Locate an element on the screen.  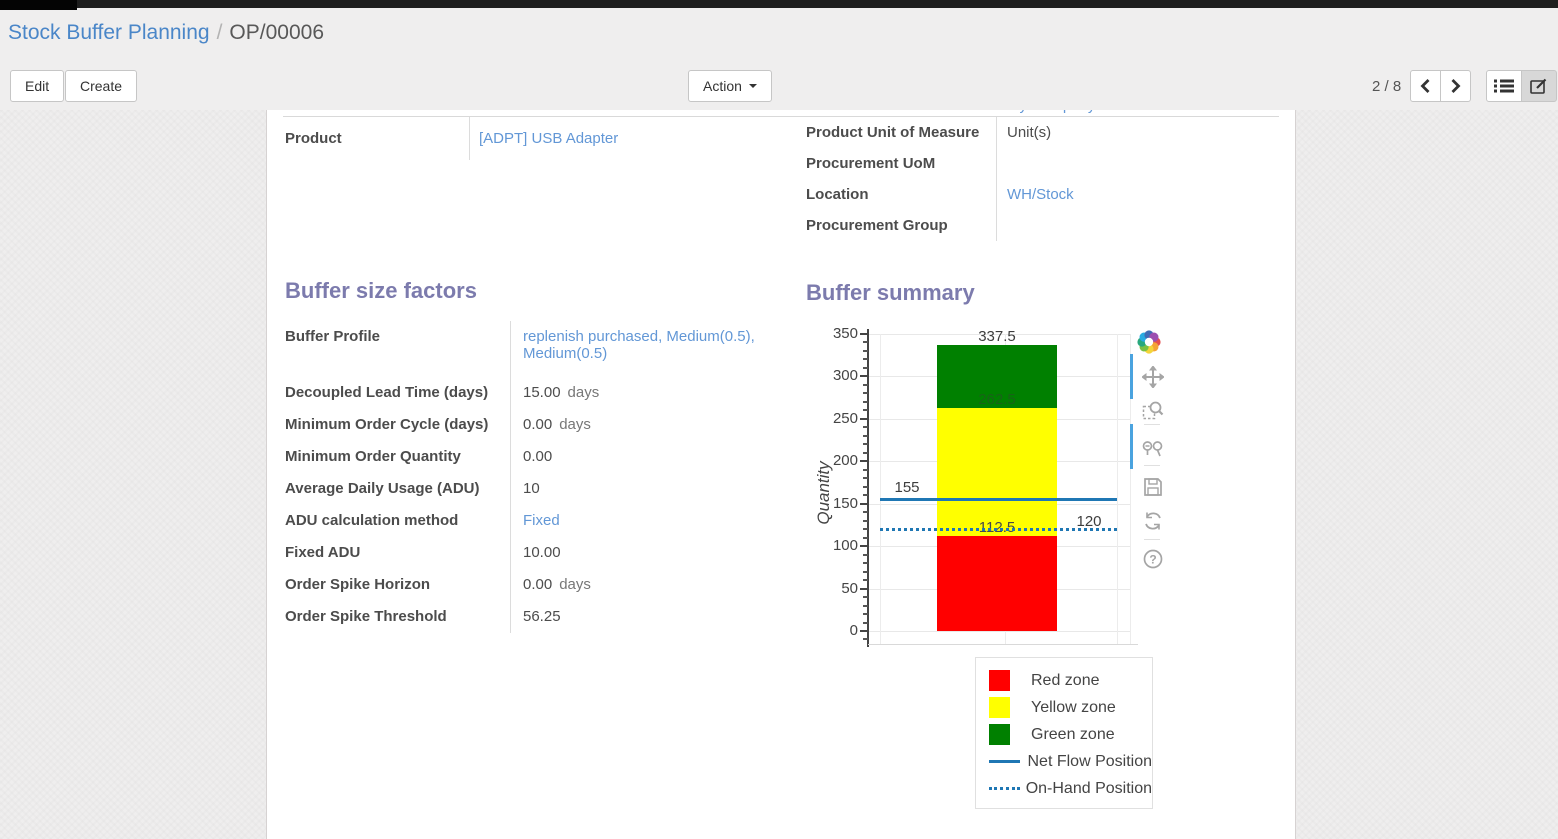
save-icon is located at coordinates (1153, 487).